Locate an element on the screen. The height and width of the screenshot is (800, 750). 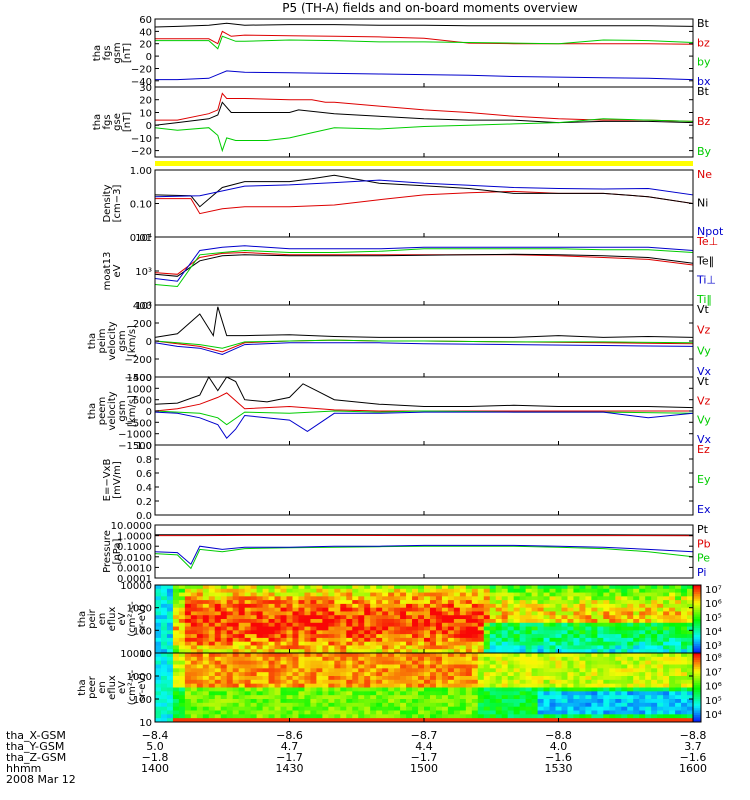
y-axis-label-line: en is located at coordinates (102, 687).